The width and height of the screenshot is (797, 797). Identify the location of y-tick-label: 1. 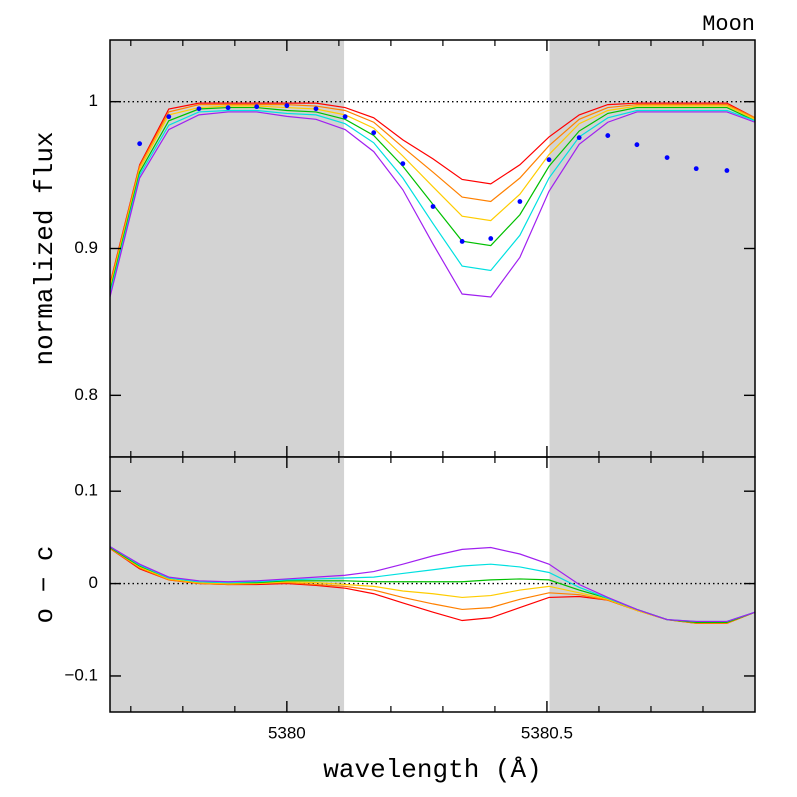
(93, 100).